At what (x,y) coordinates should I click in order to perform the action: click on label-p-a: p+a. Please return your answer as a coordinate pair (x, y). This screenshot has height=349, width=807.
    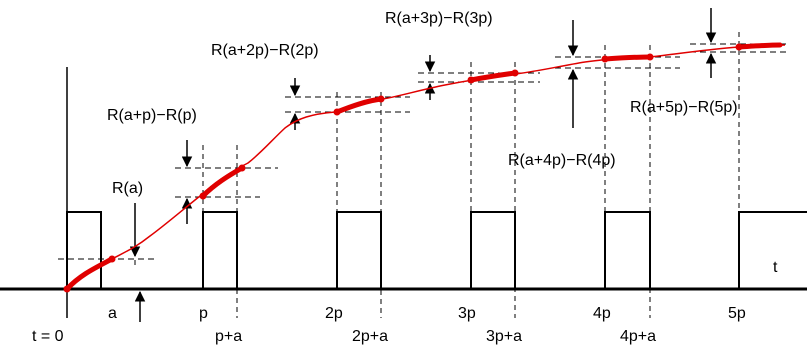
    Looking at the image, I should click on (228, 336).